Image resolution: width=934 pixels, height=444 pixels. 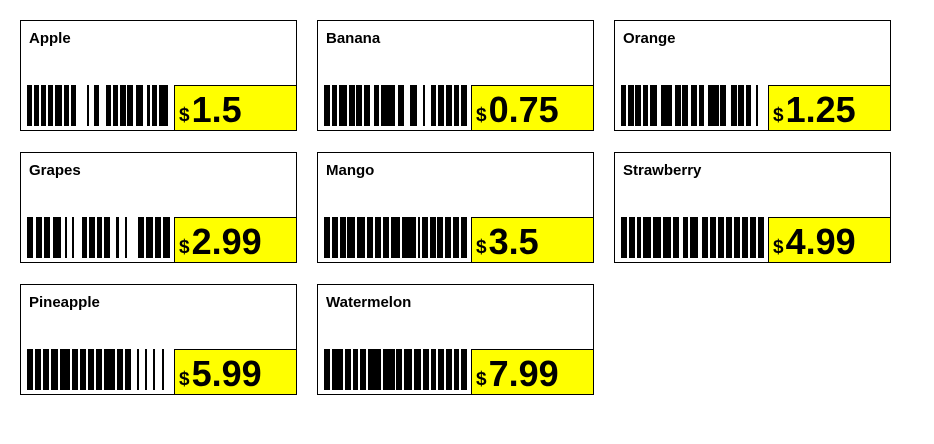 What do you see at coordinates (829, 107) in the screenshot?
I see `price-box: $ 1.25` at bounding box center [829, 107].